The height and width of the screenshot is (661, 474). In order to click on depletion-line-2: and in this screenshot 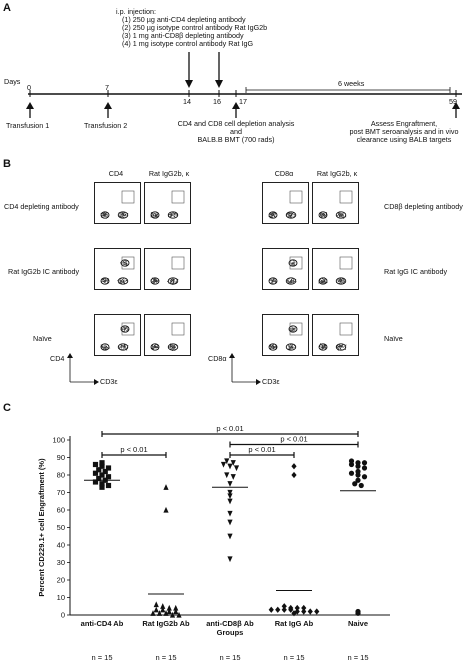, I will do `click(236, 131)`.